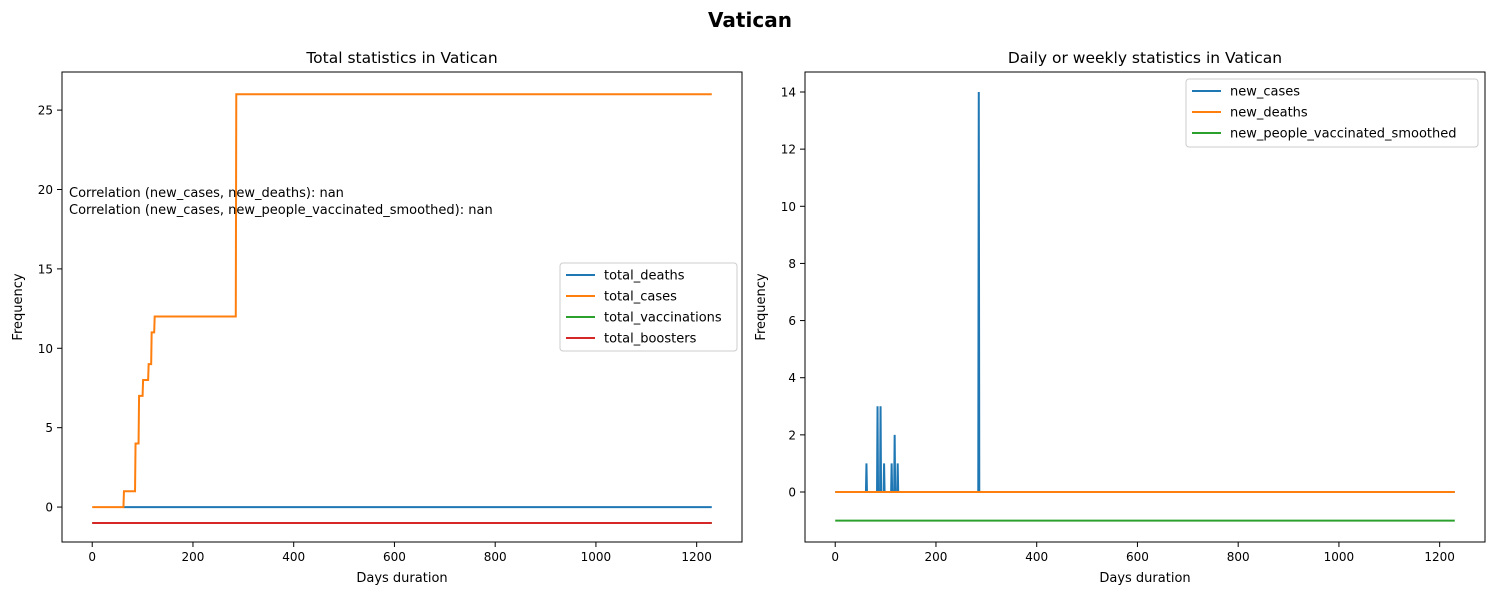  I want to click on figure-suptitle: Vatican, so click(750, 20).